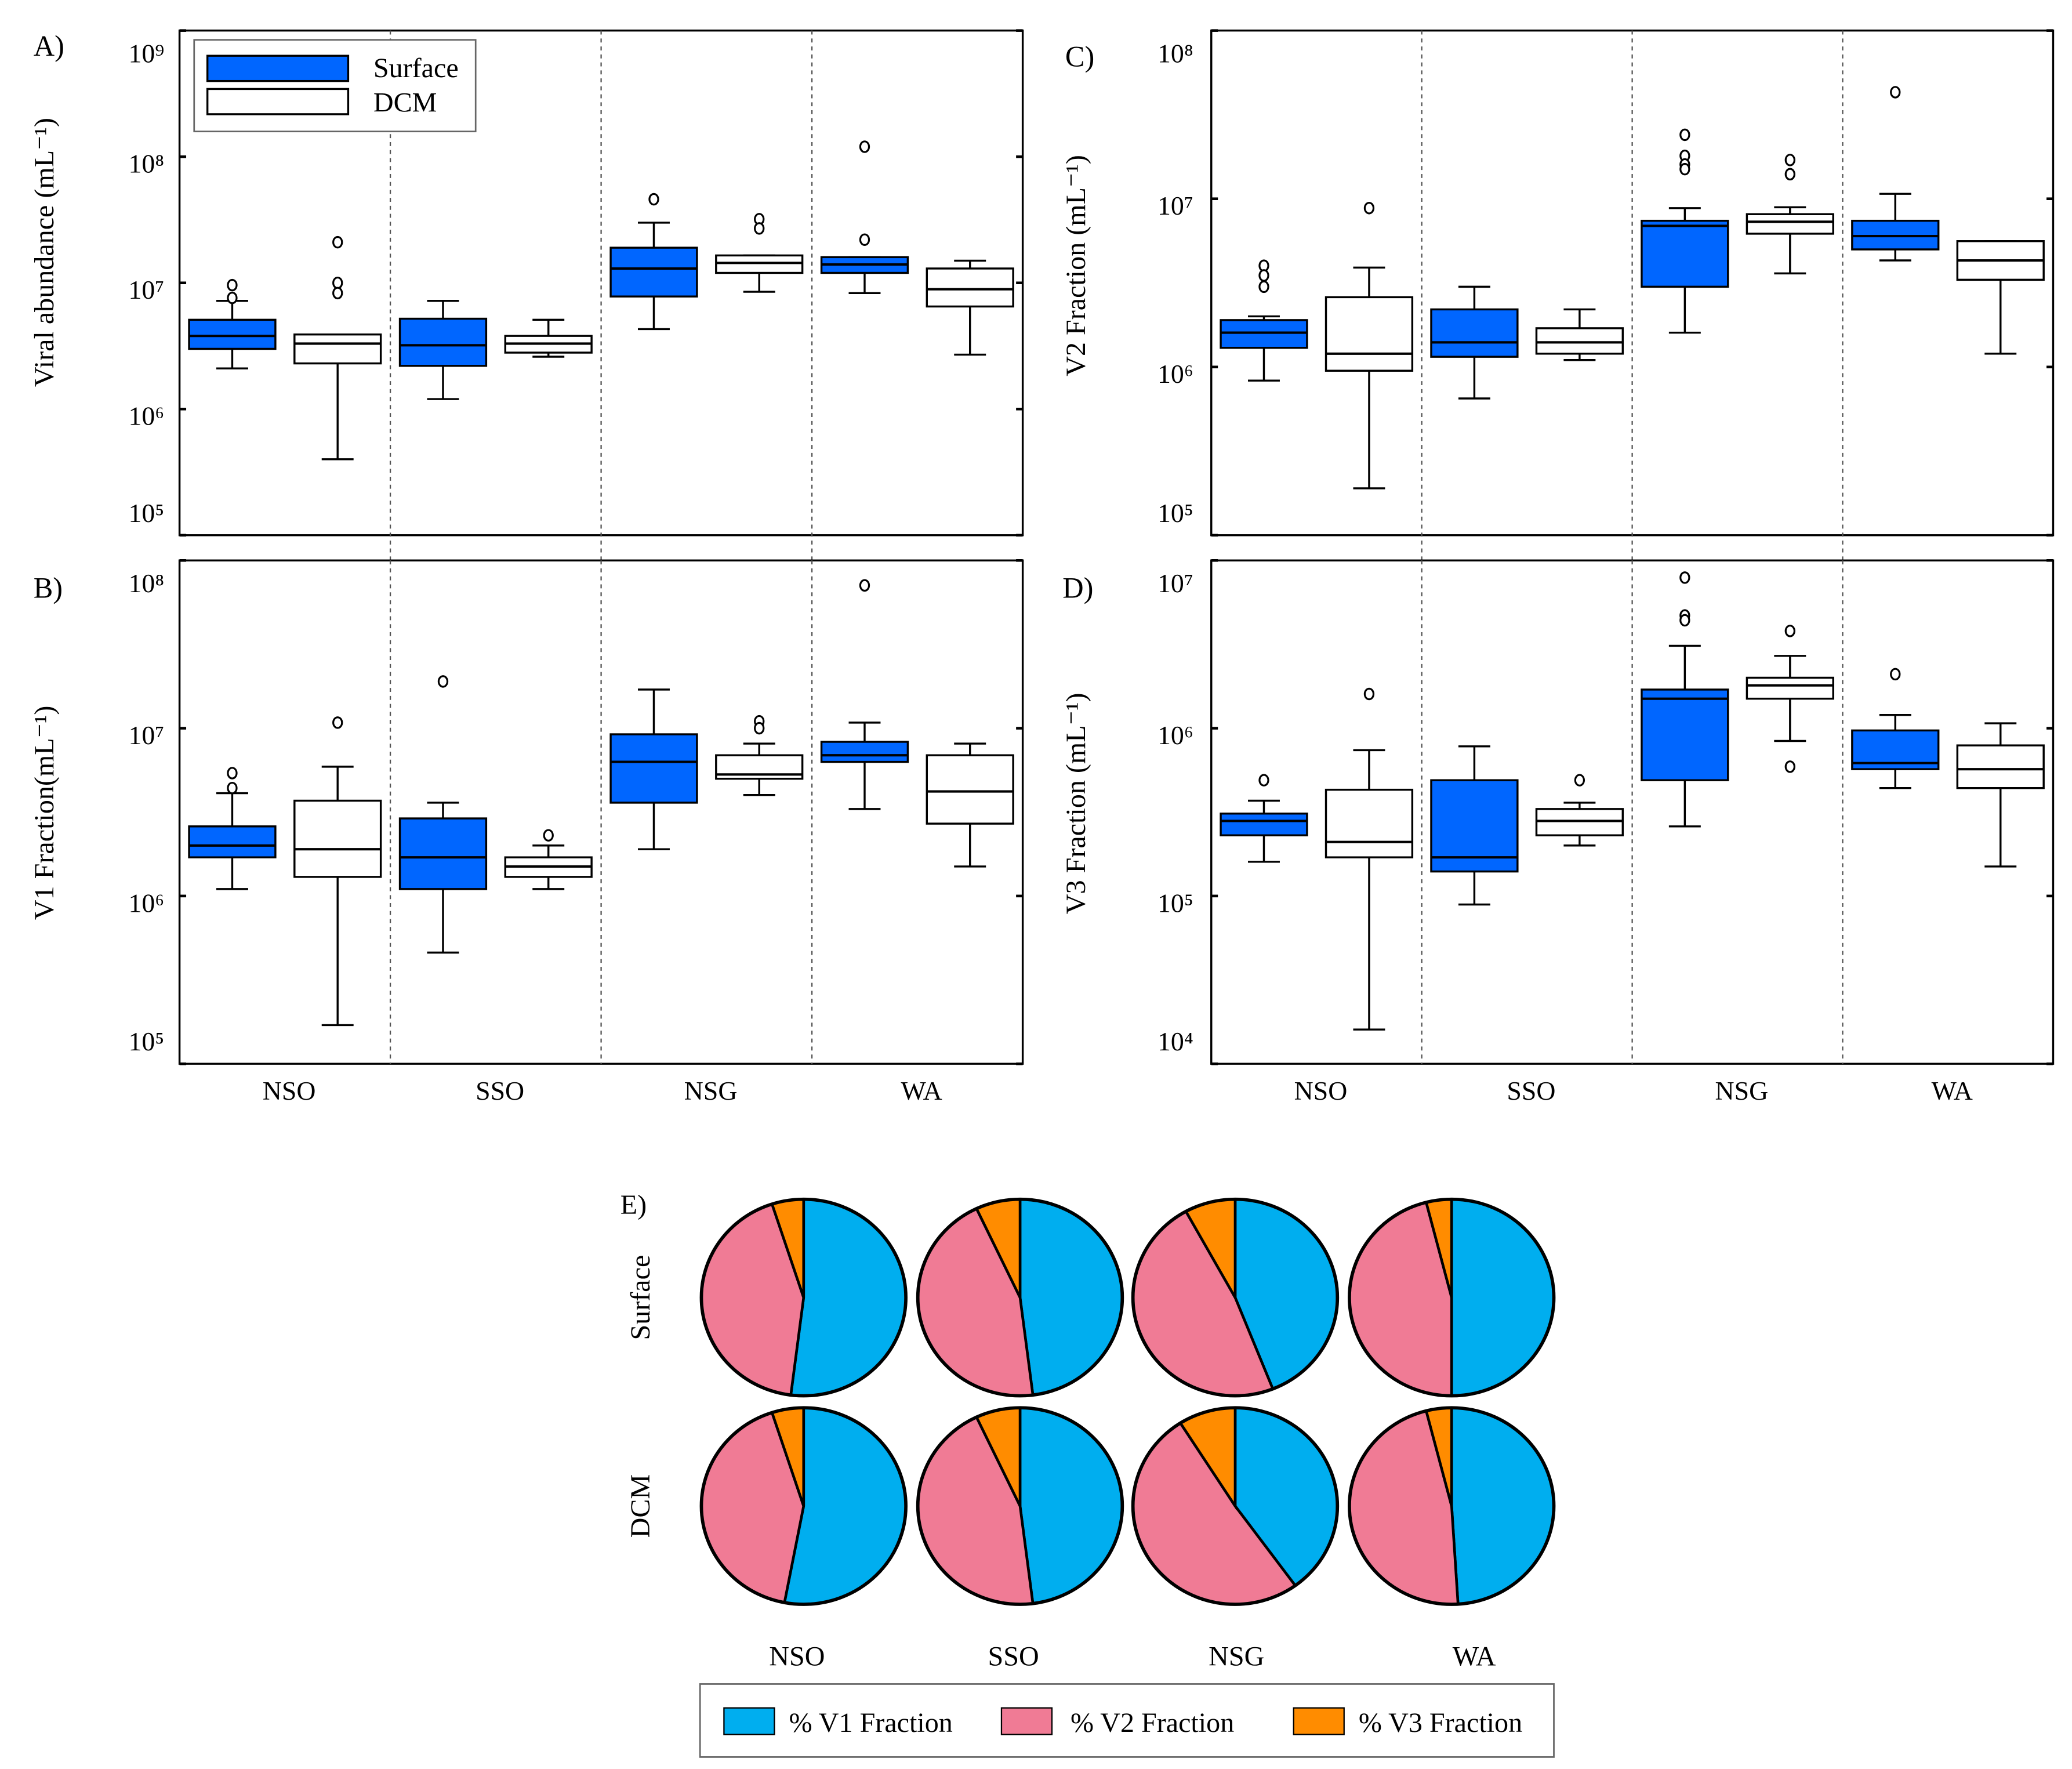 The width and height of the screenshot is (2072, 1769). What do you see at coordinates (278, 68) in the screenshot?
I see `legend-swatch-surface` at bounding box center [278, 68].